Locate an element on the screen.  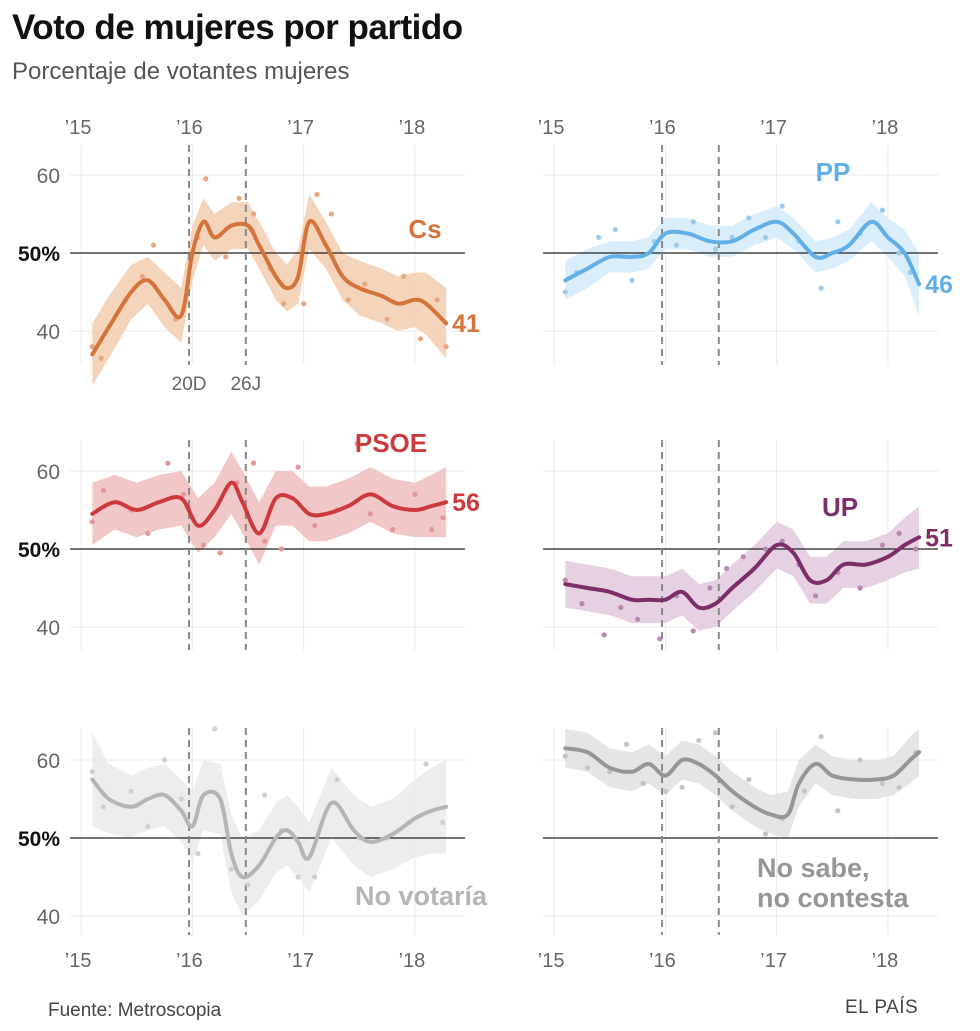
series-label: No sabe, is located at coordinates (813, 868).